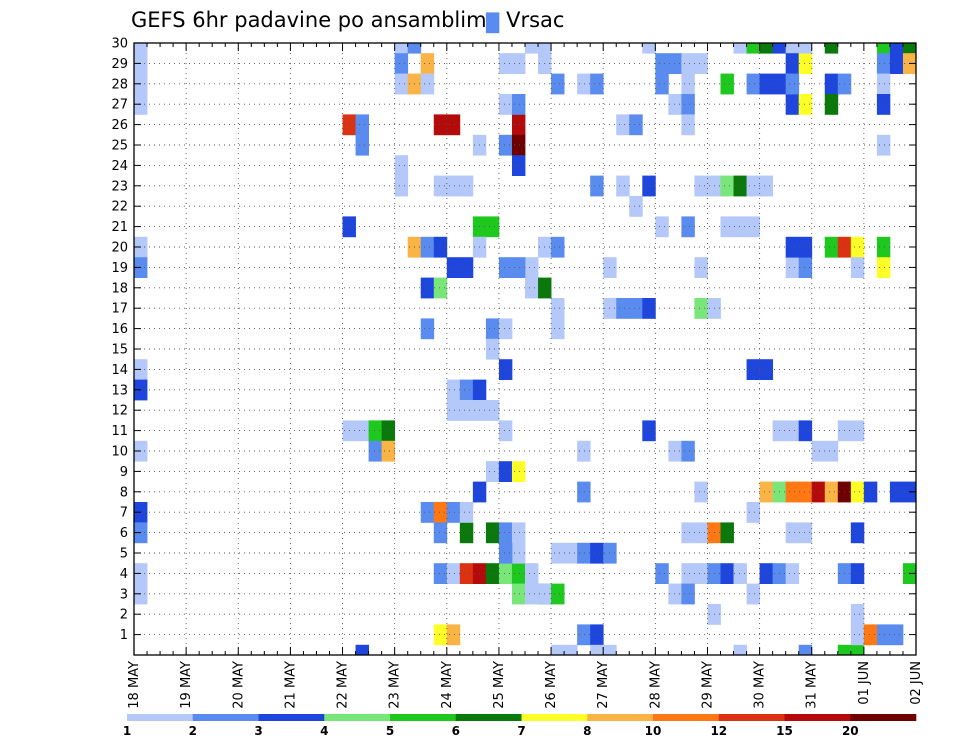 The width and height of the screenshot is (960, 742). What do you see at coordinates (124, 472) in the screenshot?
I see `y-tick-label: 9` at bounding box center [124, 472].